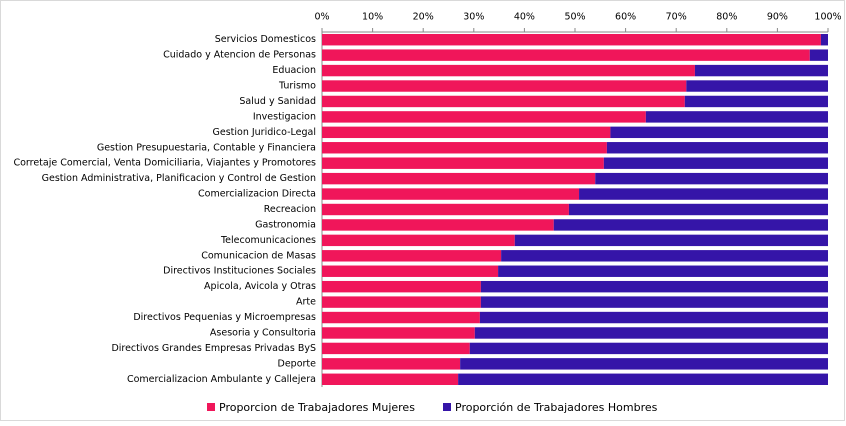  I want to click on x-tick-label: 70%, so click(676, 17).